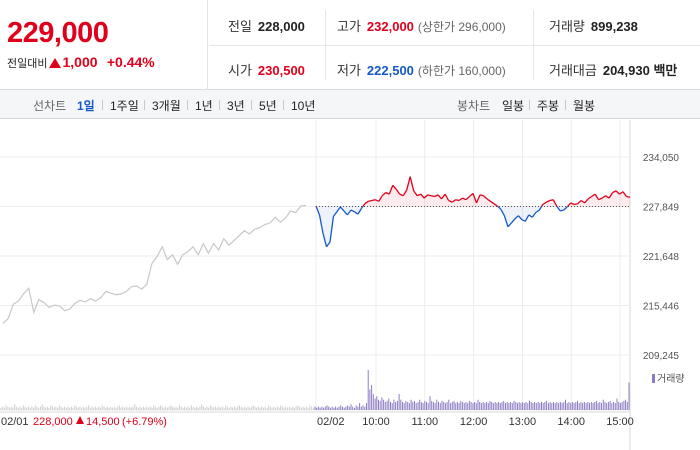  I want to click on x-tick-label: 11:00, so click(424, 422).